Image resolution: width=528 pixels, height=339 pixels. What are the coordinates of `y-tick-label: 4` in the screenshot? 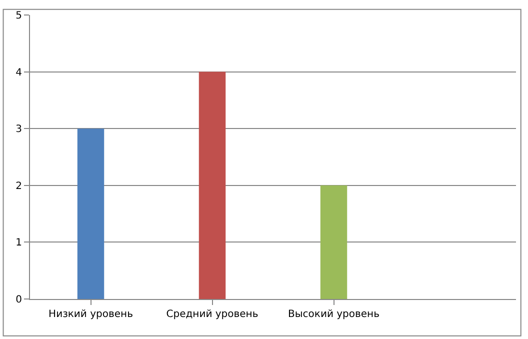 It's located at (19, 72).